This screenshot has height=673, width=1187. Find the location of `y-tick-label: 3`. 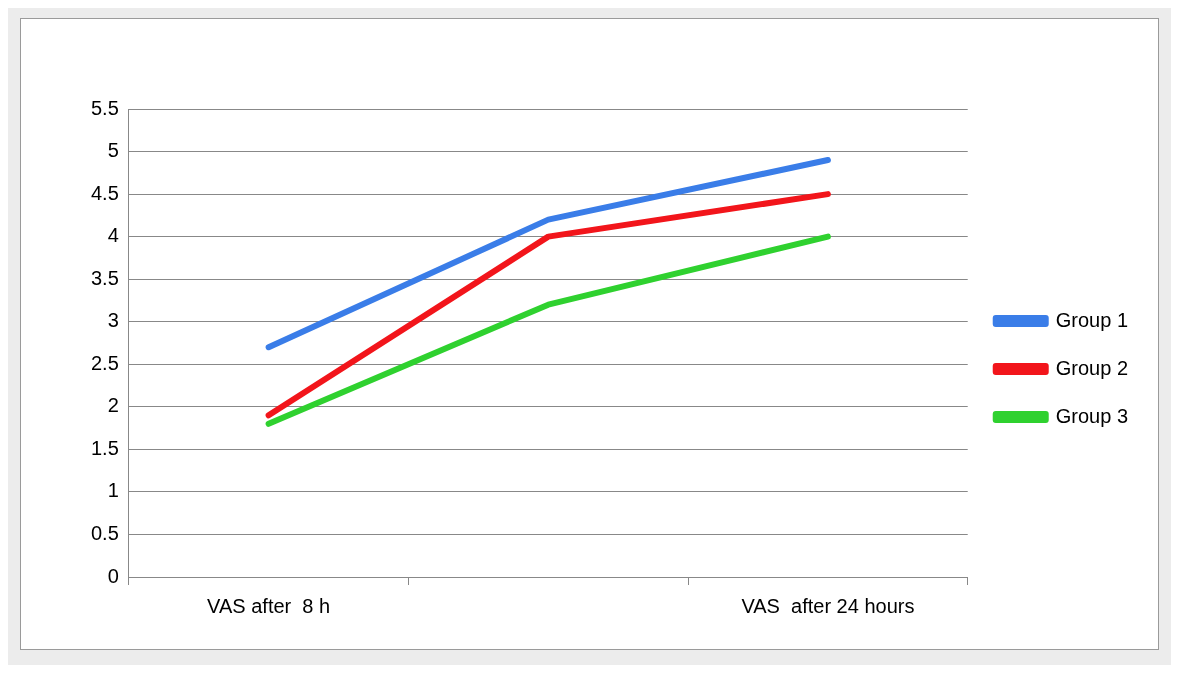

y-tick-label: 3 is located at coordinates (113, 320).